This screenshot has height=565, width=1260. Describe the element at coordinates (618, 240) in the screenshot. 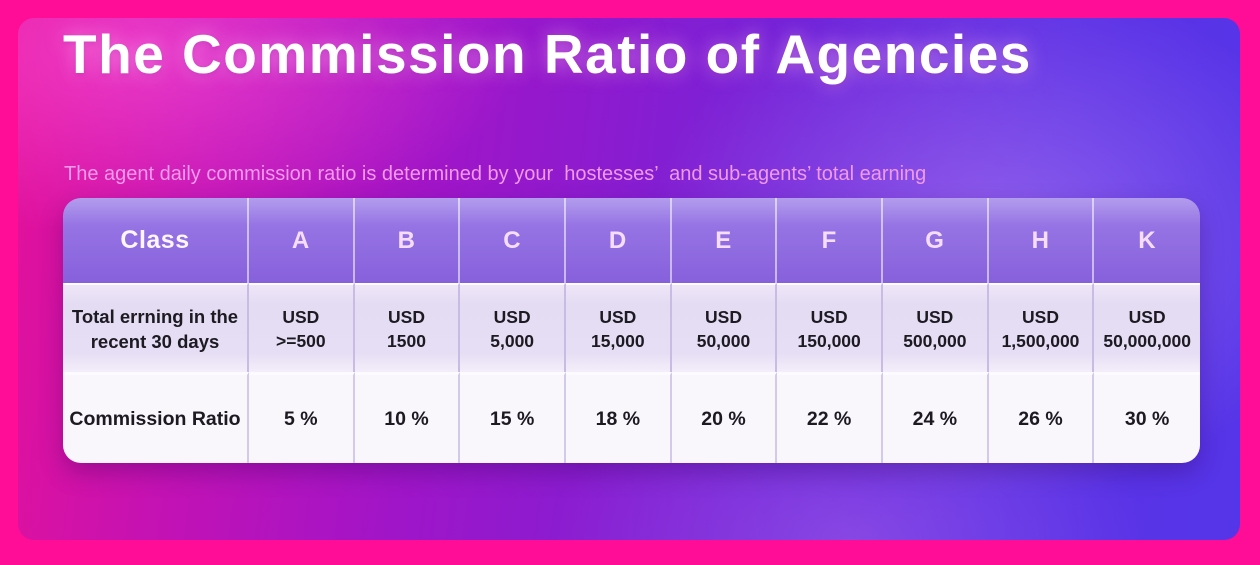

I see `table-header-d: D` at that location.